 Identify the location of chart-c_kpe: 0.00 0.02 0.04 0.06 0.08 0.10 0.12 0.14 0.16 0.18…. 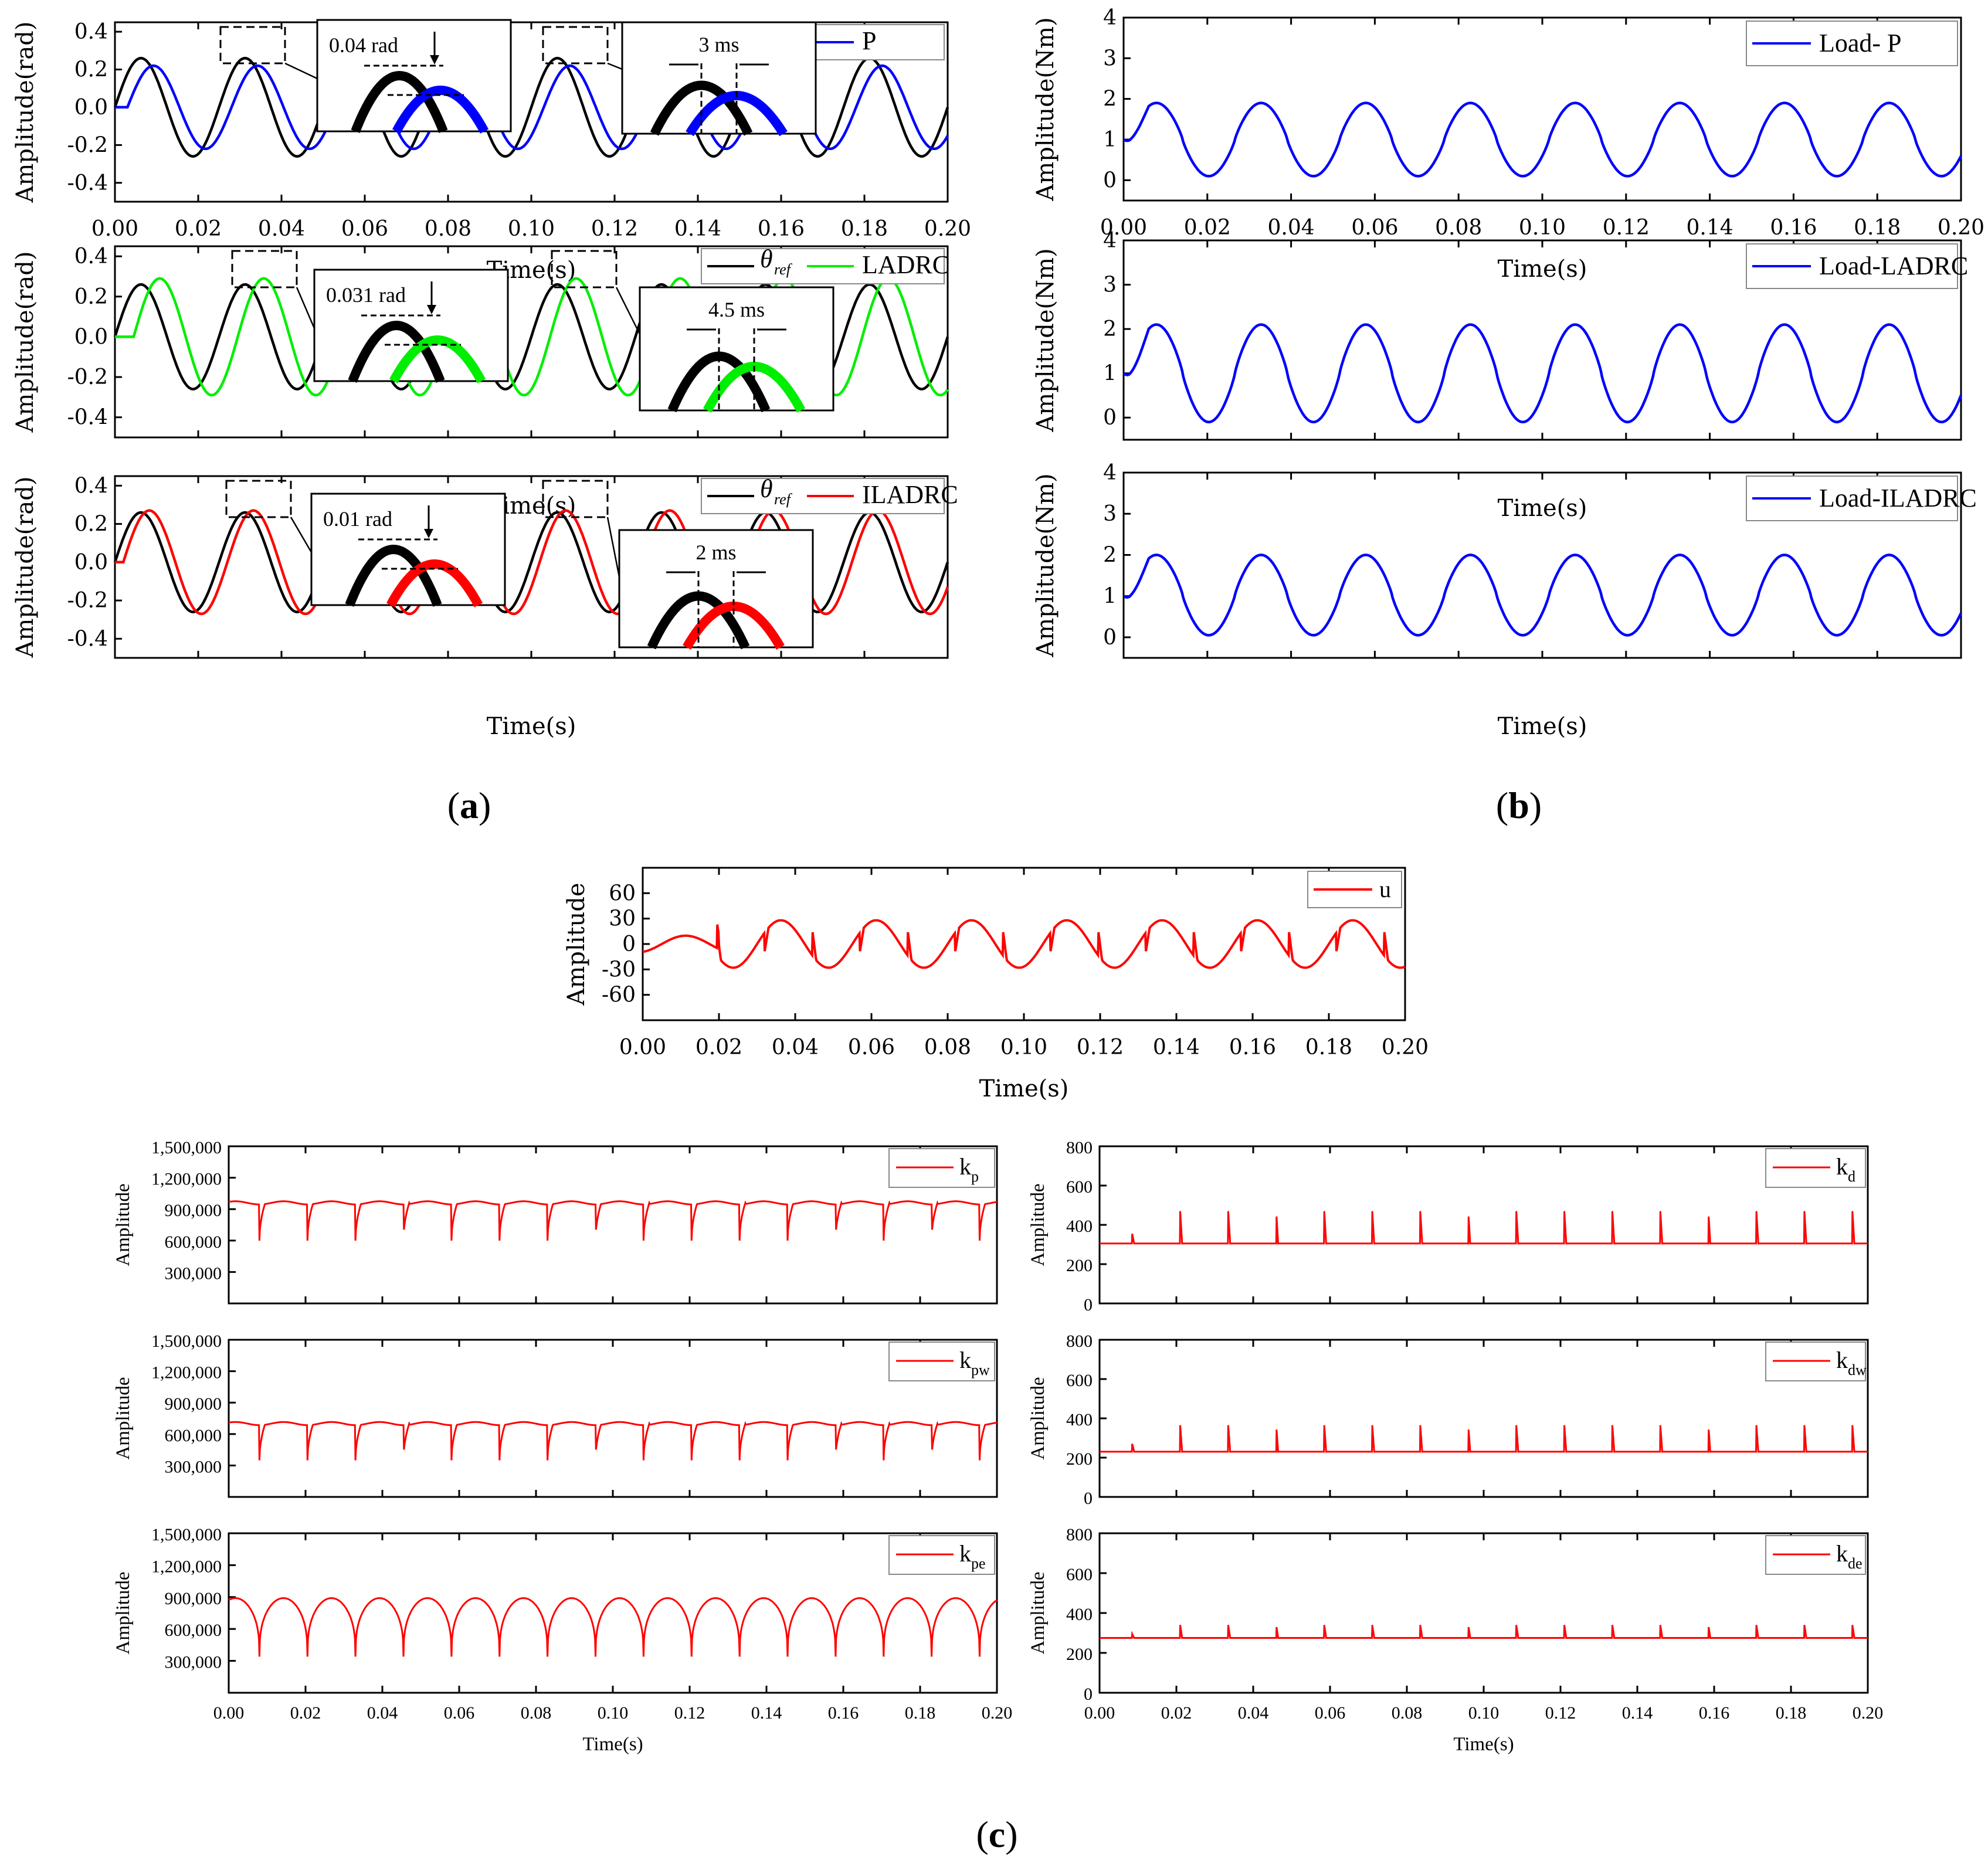
(562, 1640).